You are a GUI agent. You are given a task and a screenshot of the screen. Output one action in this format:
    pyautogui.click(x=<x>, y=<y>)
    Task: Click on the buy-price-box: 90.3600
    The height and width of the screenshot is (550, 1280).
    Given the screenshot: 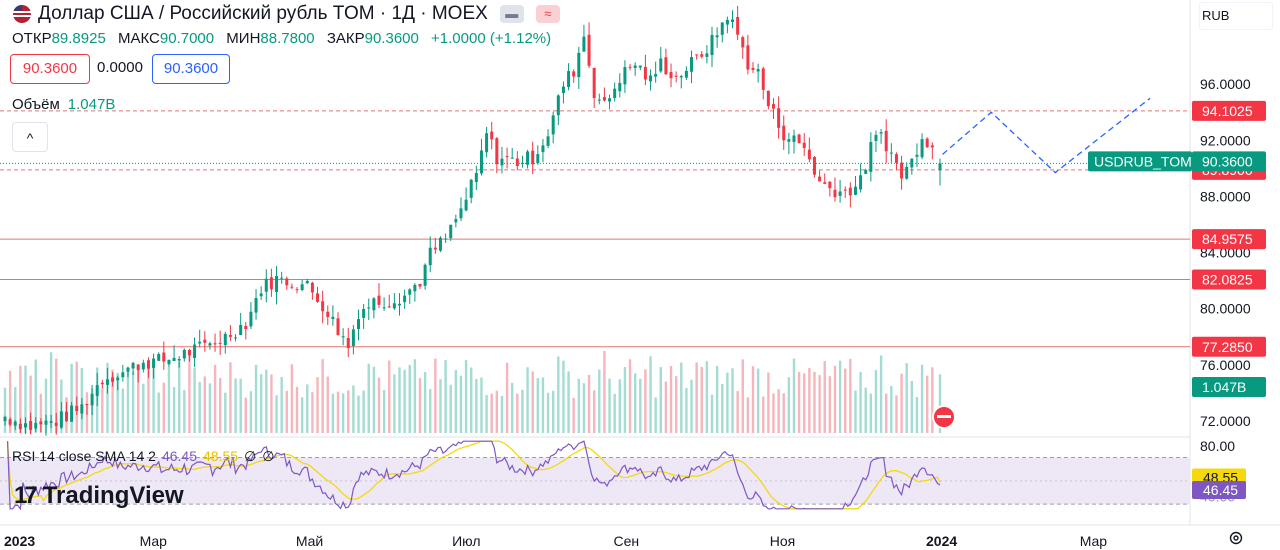 What is the action you would take?
    pyautogui.click(x=191, y=69)
    